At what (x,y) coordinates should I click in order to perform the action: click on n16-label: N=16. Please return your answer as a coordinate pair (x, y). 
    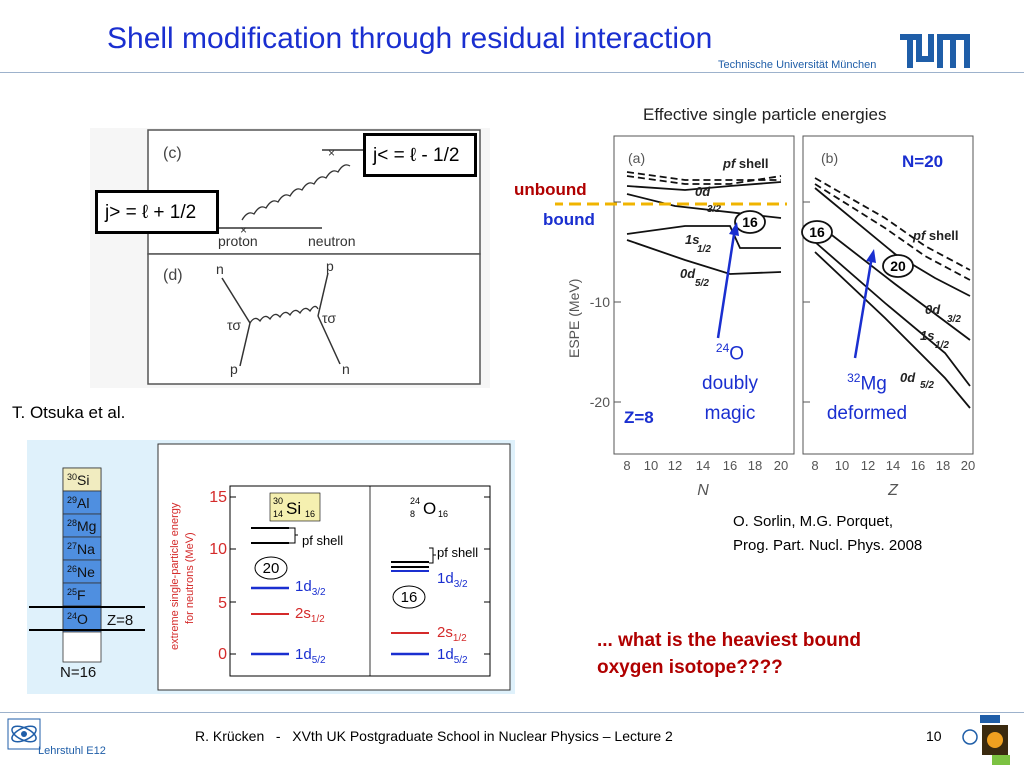
    Looking at the image, I should click on (78, 672).